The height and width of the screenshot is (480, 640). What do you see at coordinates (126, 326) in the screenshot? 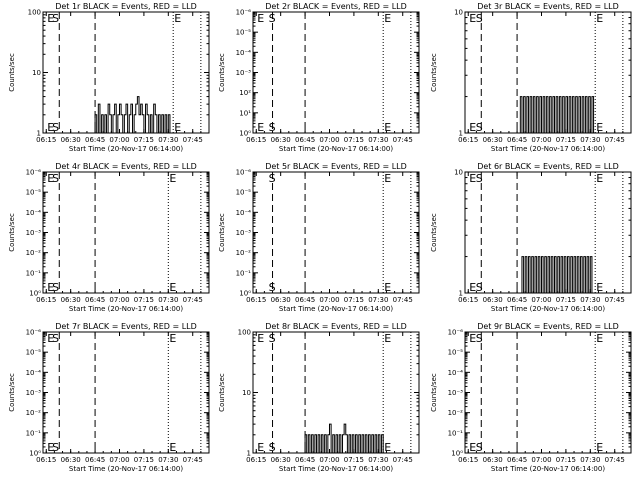
I see `panel-title: Det 7r BLACK = Events, RED = LLD` at bounding box center [126, 326].